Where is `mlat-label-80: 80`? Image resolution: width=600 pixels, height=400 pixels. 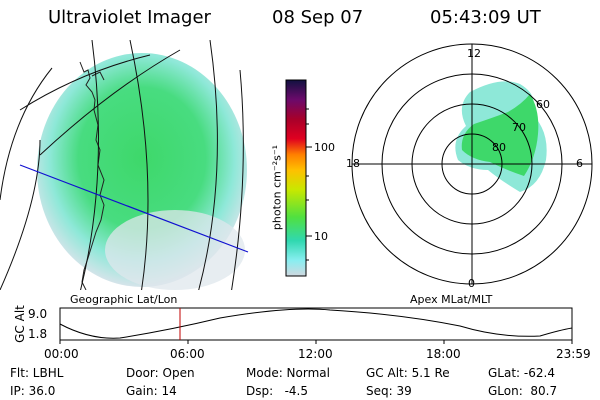
mlat-label-80: 80 is located at coordinates (499, 147).